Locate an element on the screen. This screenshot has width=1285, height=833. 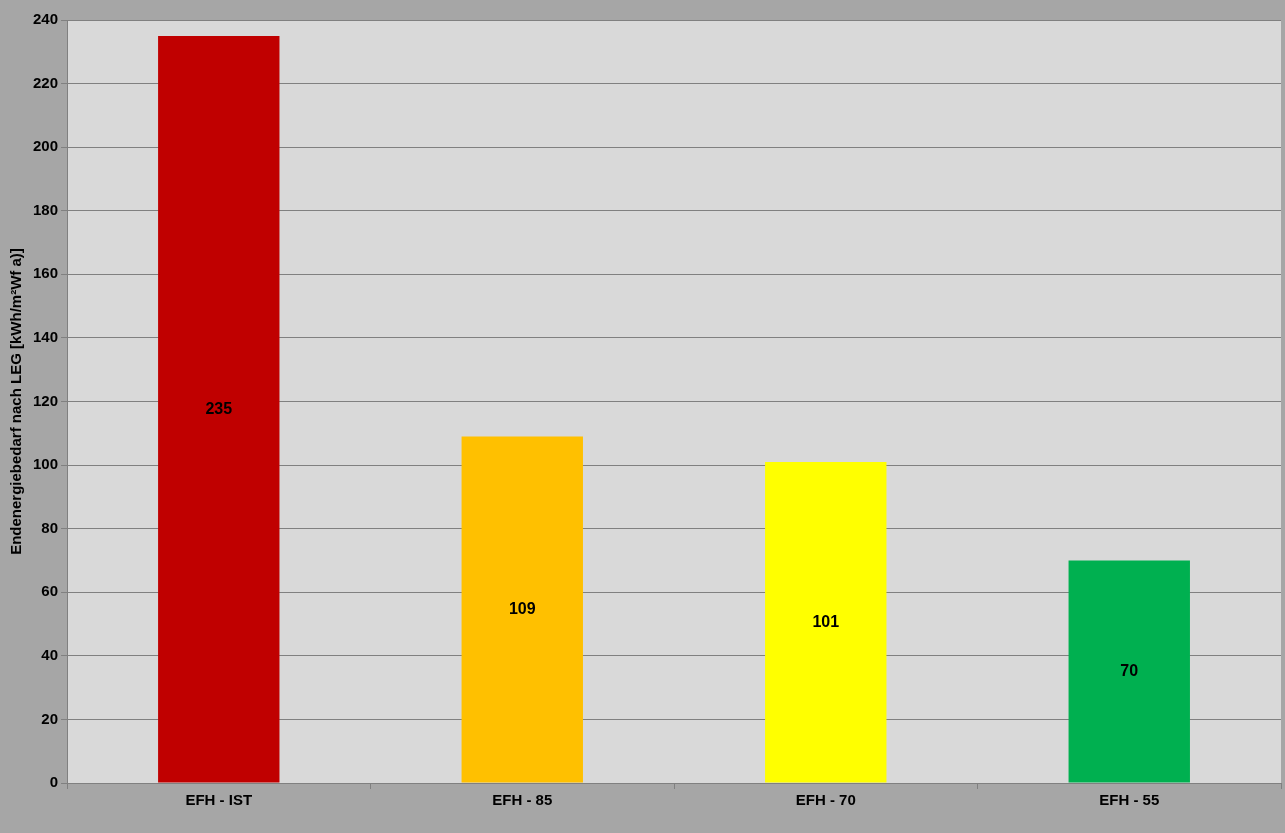
y-tick-label: 160 is located at coordinates (46, 273).